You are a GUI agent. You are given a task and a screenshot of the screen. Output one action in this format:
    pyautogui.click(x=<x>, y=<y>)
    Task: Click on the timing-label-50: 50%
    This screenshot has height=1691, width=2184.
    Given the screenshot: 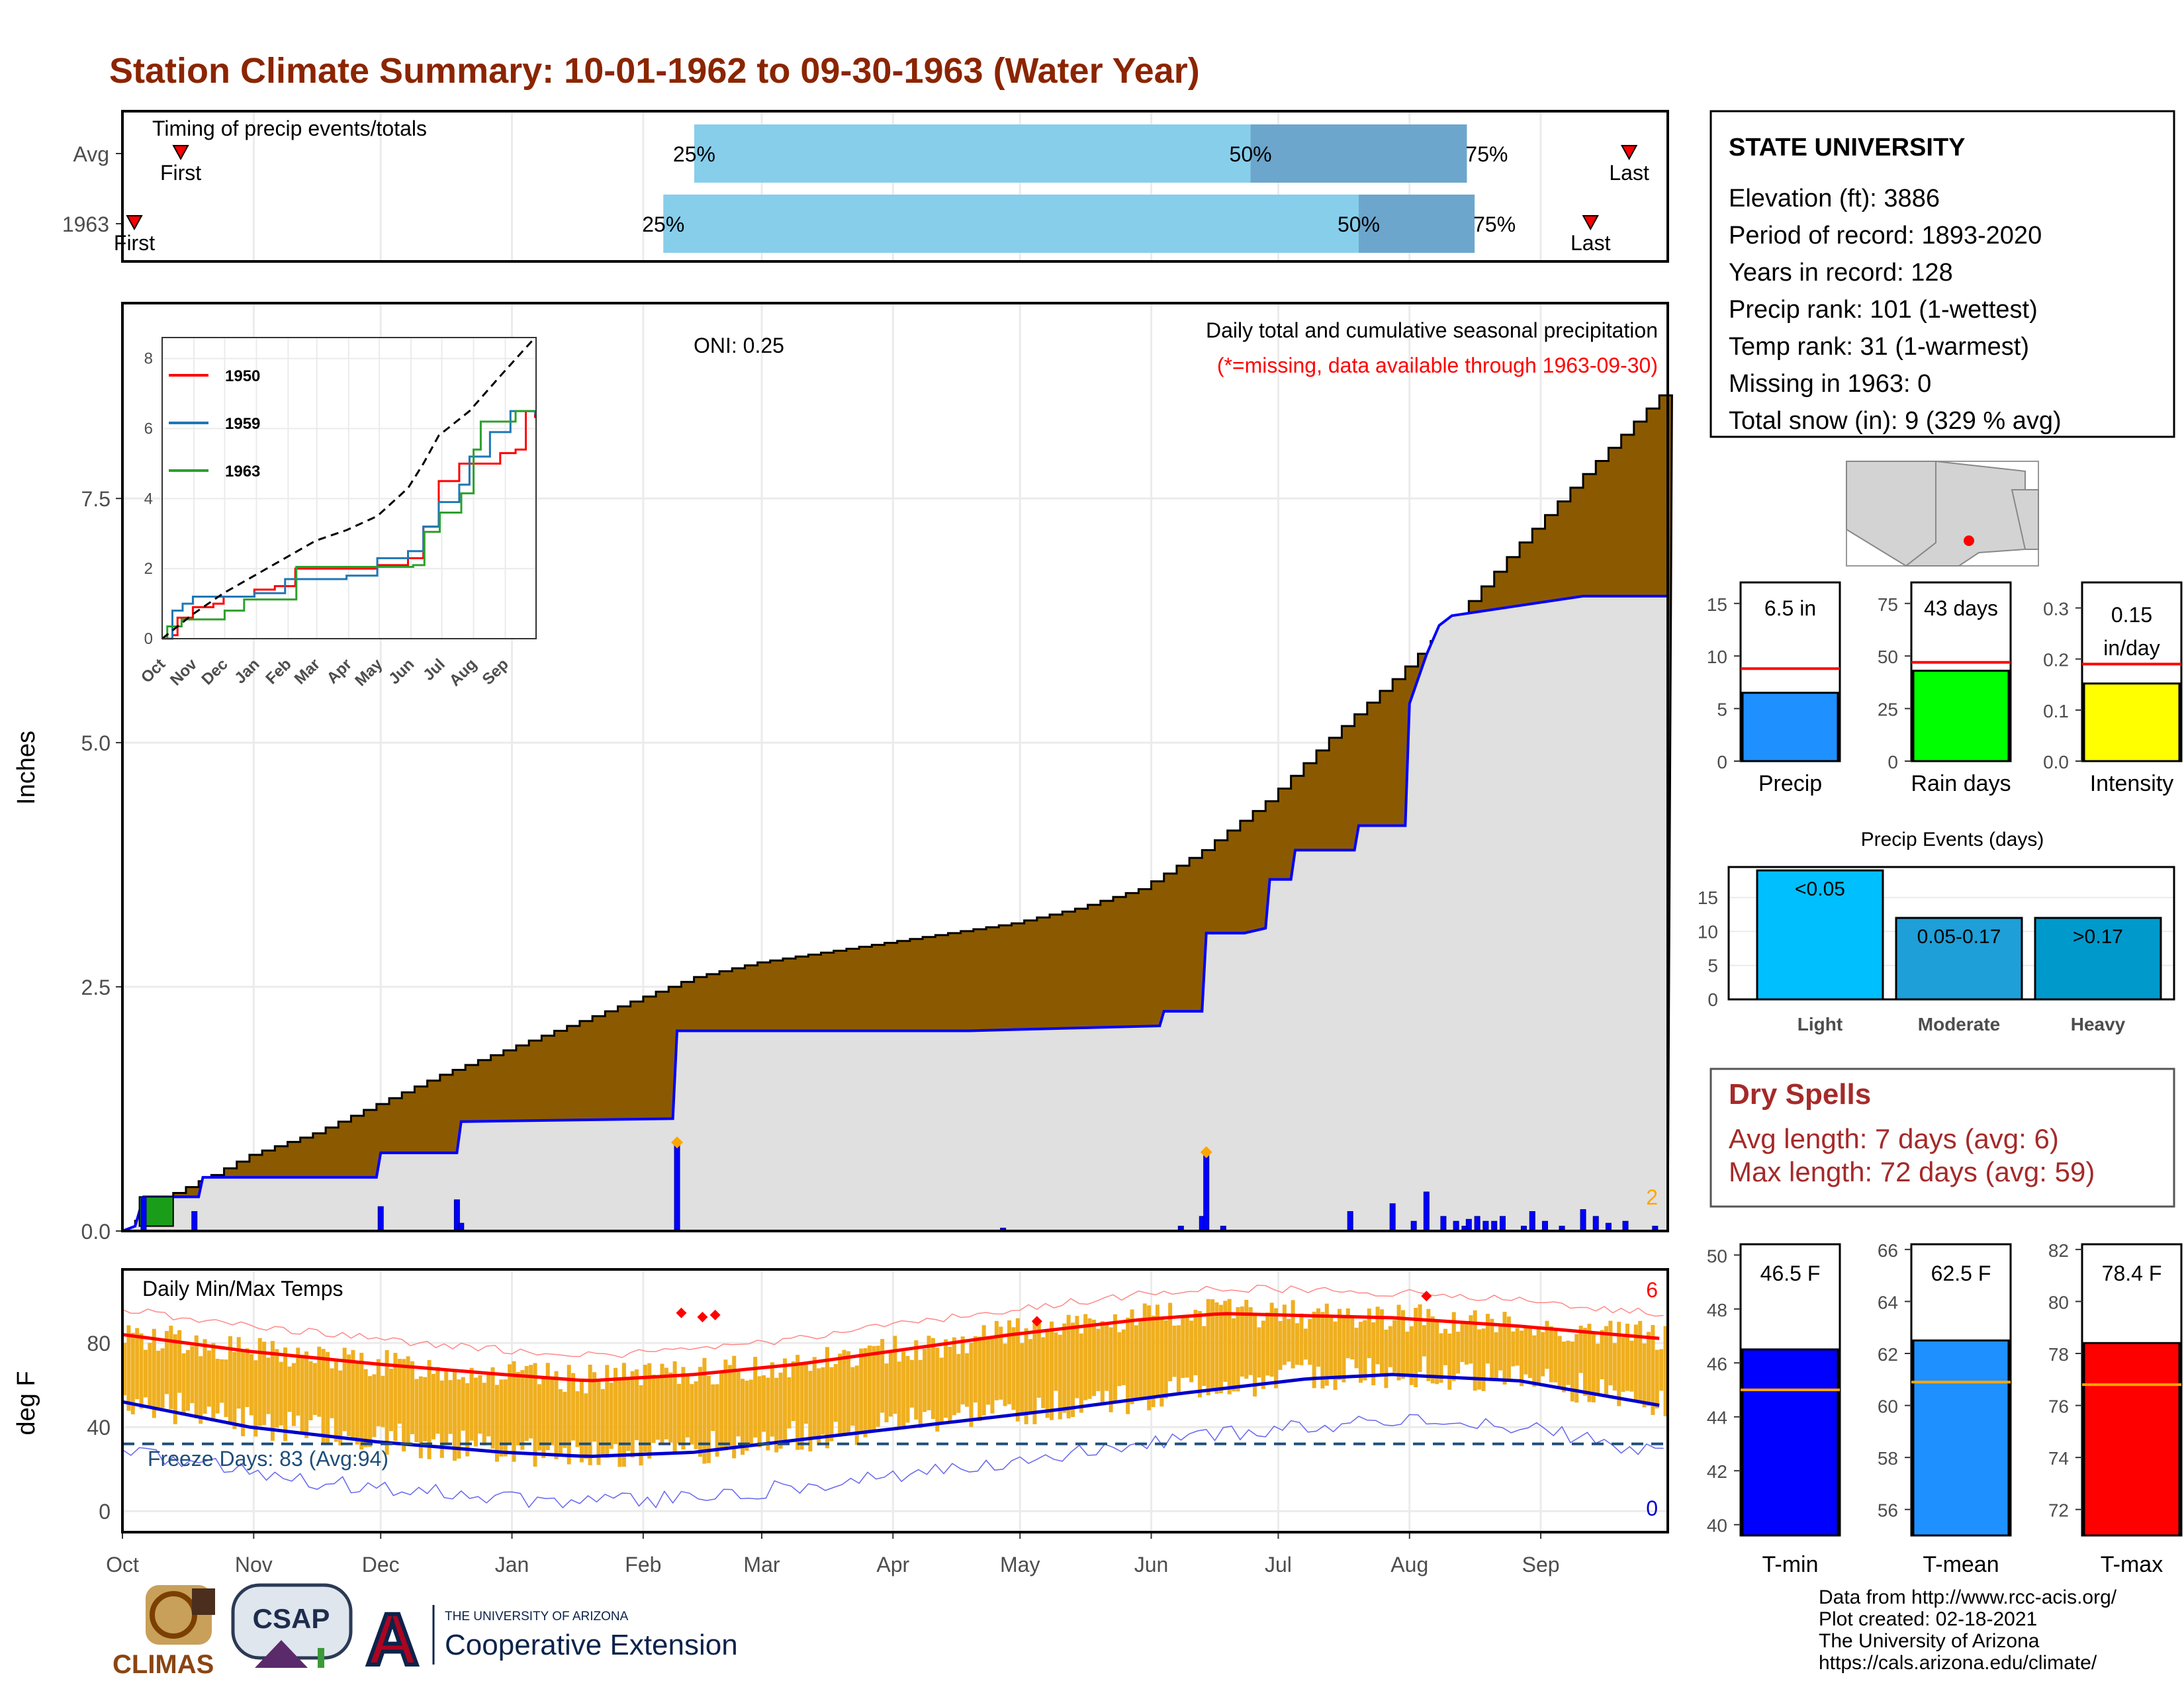 What is the action you would take?
    pyautogui.click(x=1251, y=154)
    